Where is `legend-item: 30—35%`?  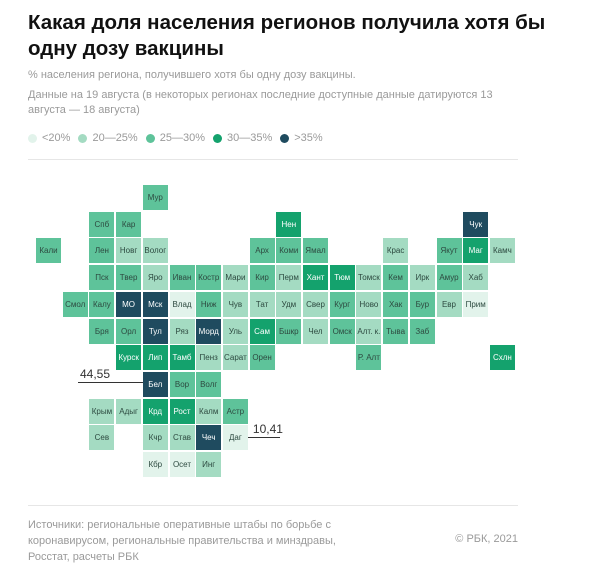
legend-item: 30—35% is located at coordinates (242, 138).